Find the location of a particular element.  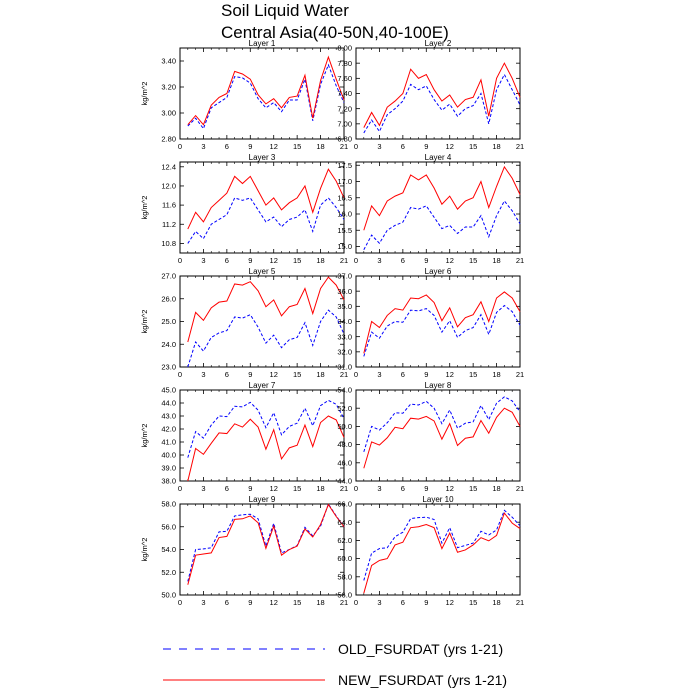

y-tick-label: 62.0 is located at coordinates (344, 540).